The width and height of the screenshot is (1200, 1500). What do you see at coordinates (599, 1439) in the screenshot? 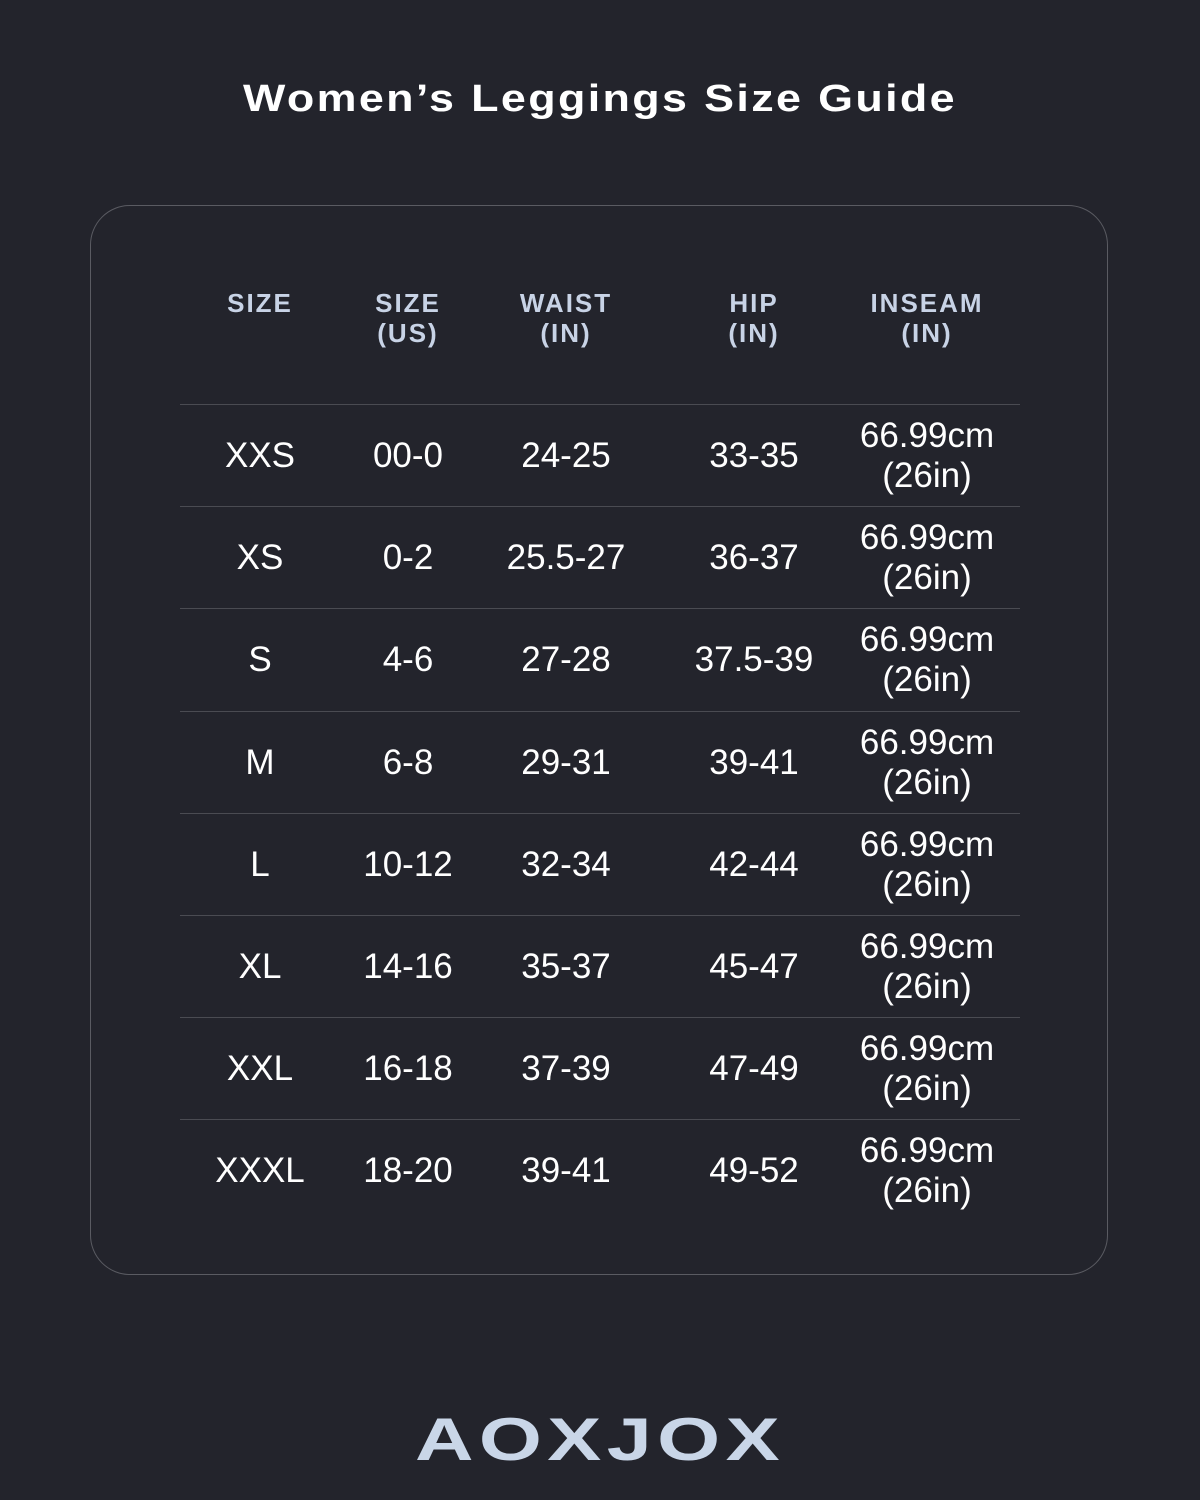
I see `brand-logo: AOXJOX` at bounding box center [599, 1439].